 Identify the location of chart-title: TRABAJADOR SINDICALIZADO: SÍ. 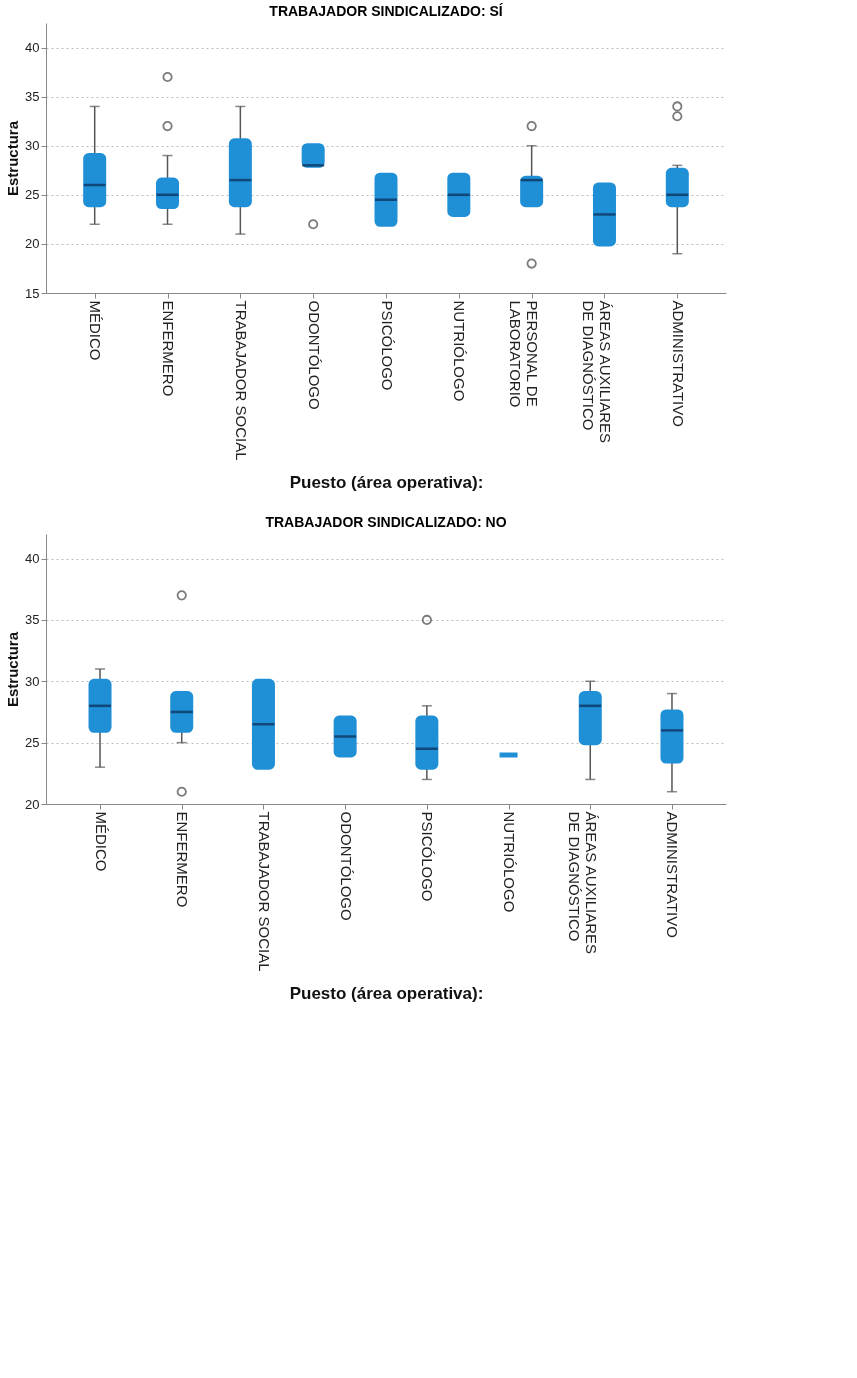
(386, 11).